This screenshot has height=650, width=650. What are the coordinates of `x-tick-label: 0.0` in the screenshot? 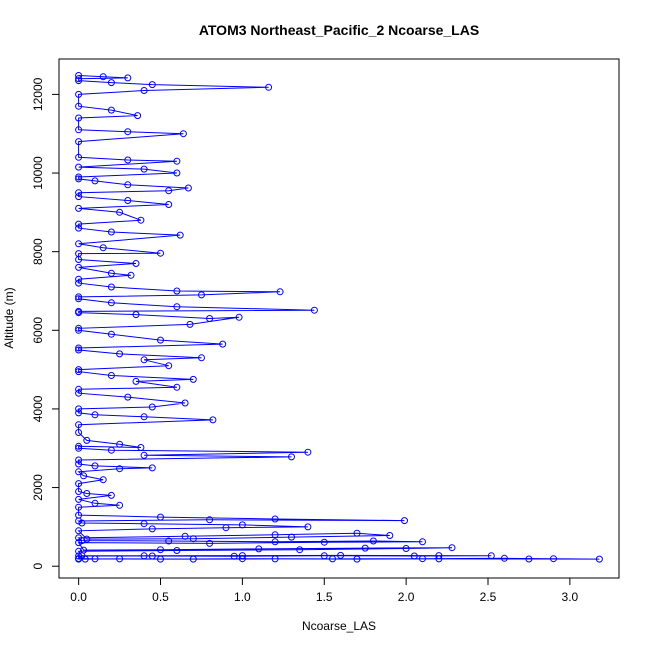 It's located at (78, 597).